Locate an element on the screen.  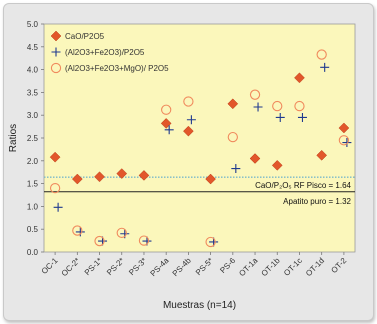
x-tick-label: OT-1b is located at coordinates (271, 267).